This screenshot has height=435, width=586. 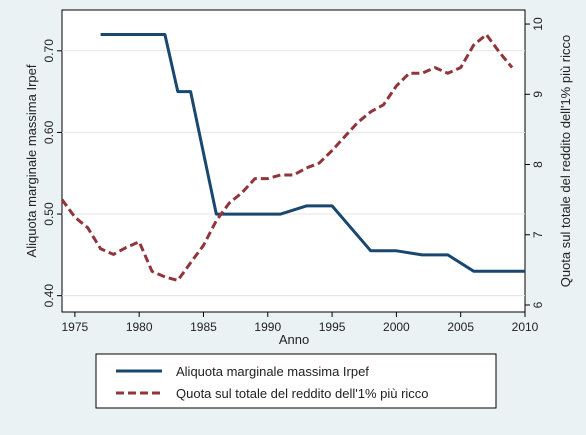 What do you see at coordinates (538, 304) in the screenshot?
I see `y-tick-label-right-0: 6` at bounding box center [538, 304].